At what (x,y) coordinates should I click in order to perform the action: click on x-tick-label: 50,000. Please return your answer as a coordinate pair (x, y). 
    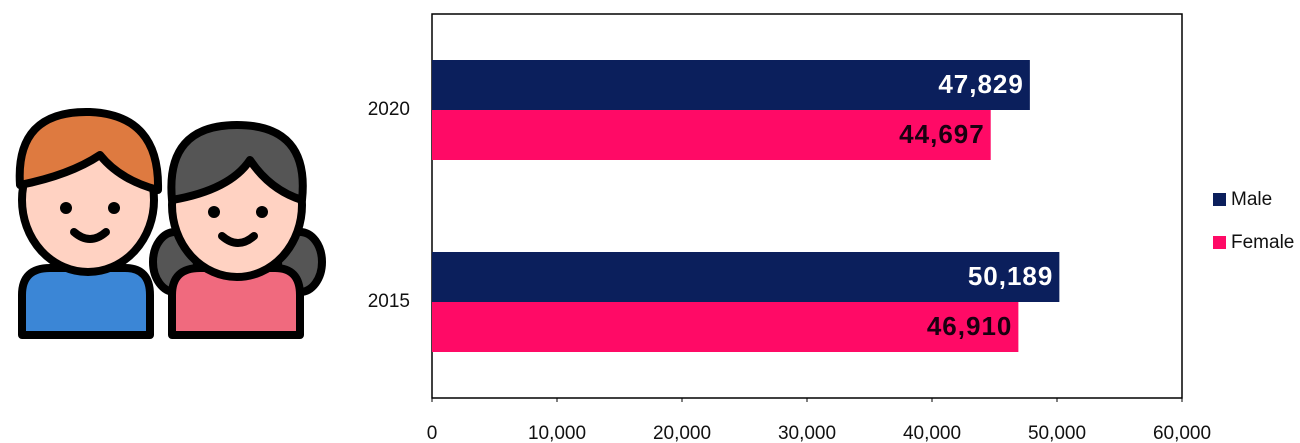
    Looking at the image, I should click on (1057, 433).